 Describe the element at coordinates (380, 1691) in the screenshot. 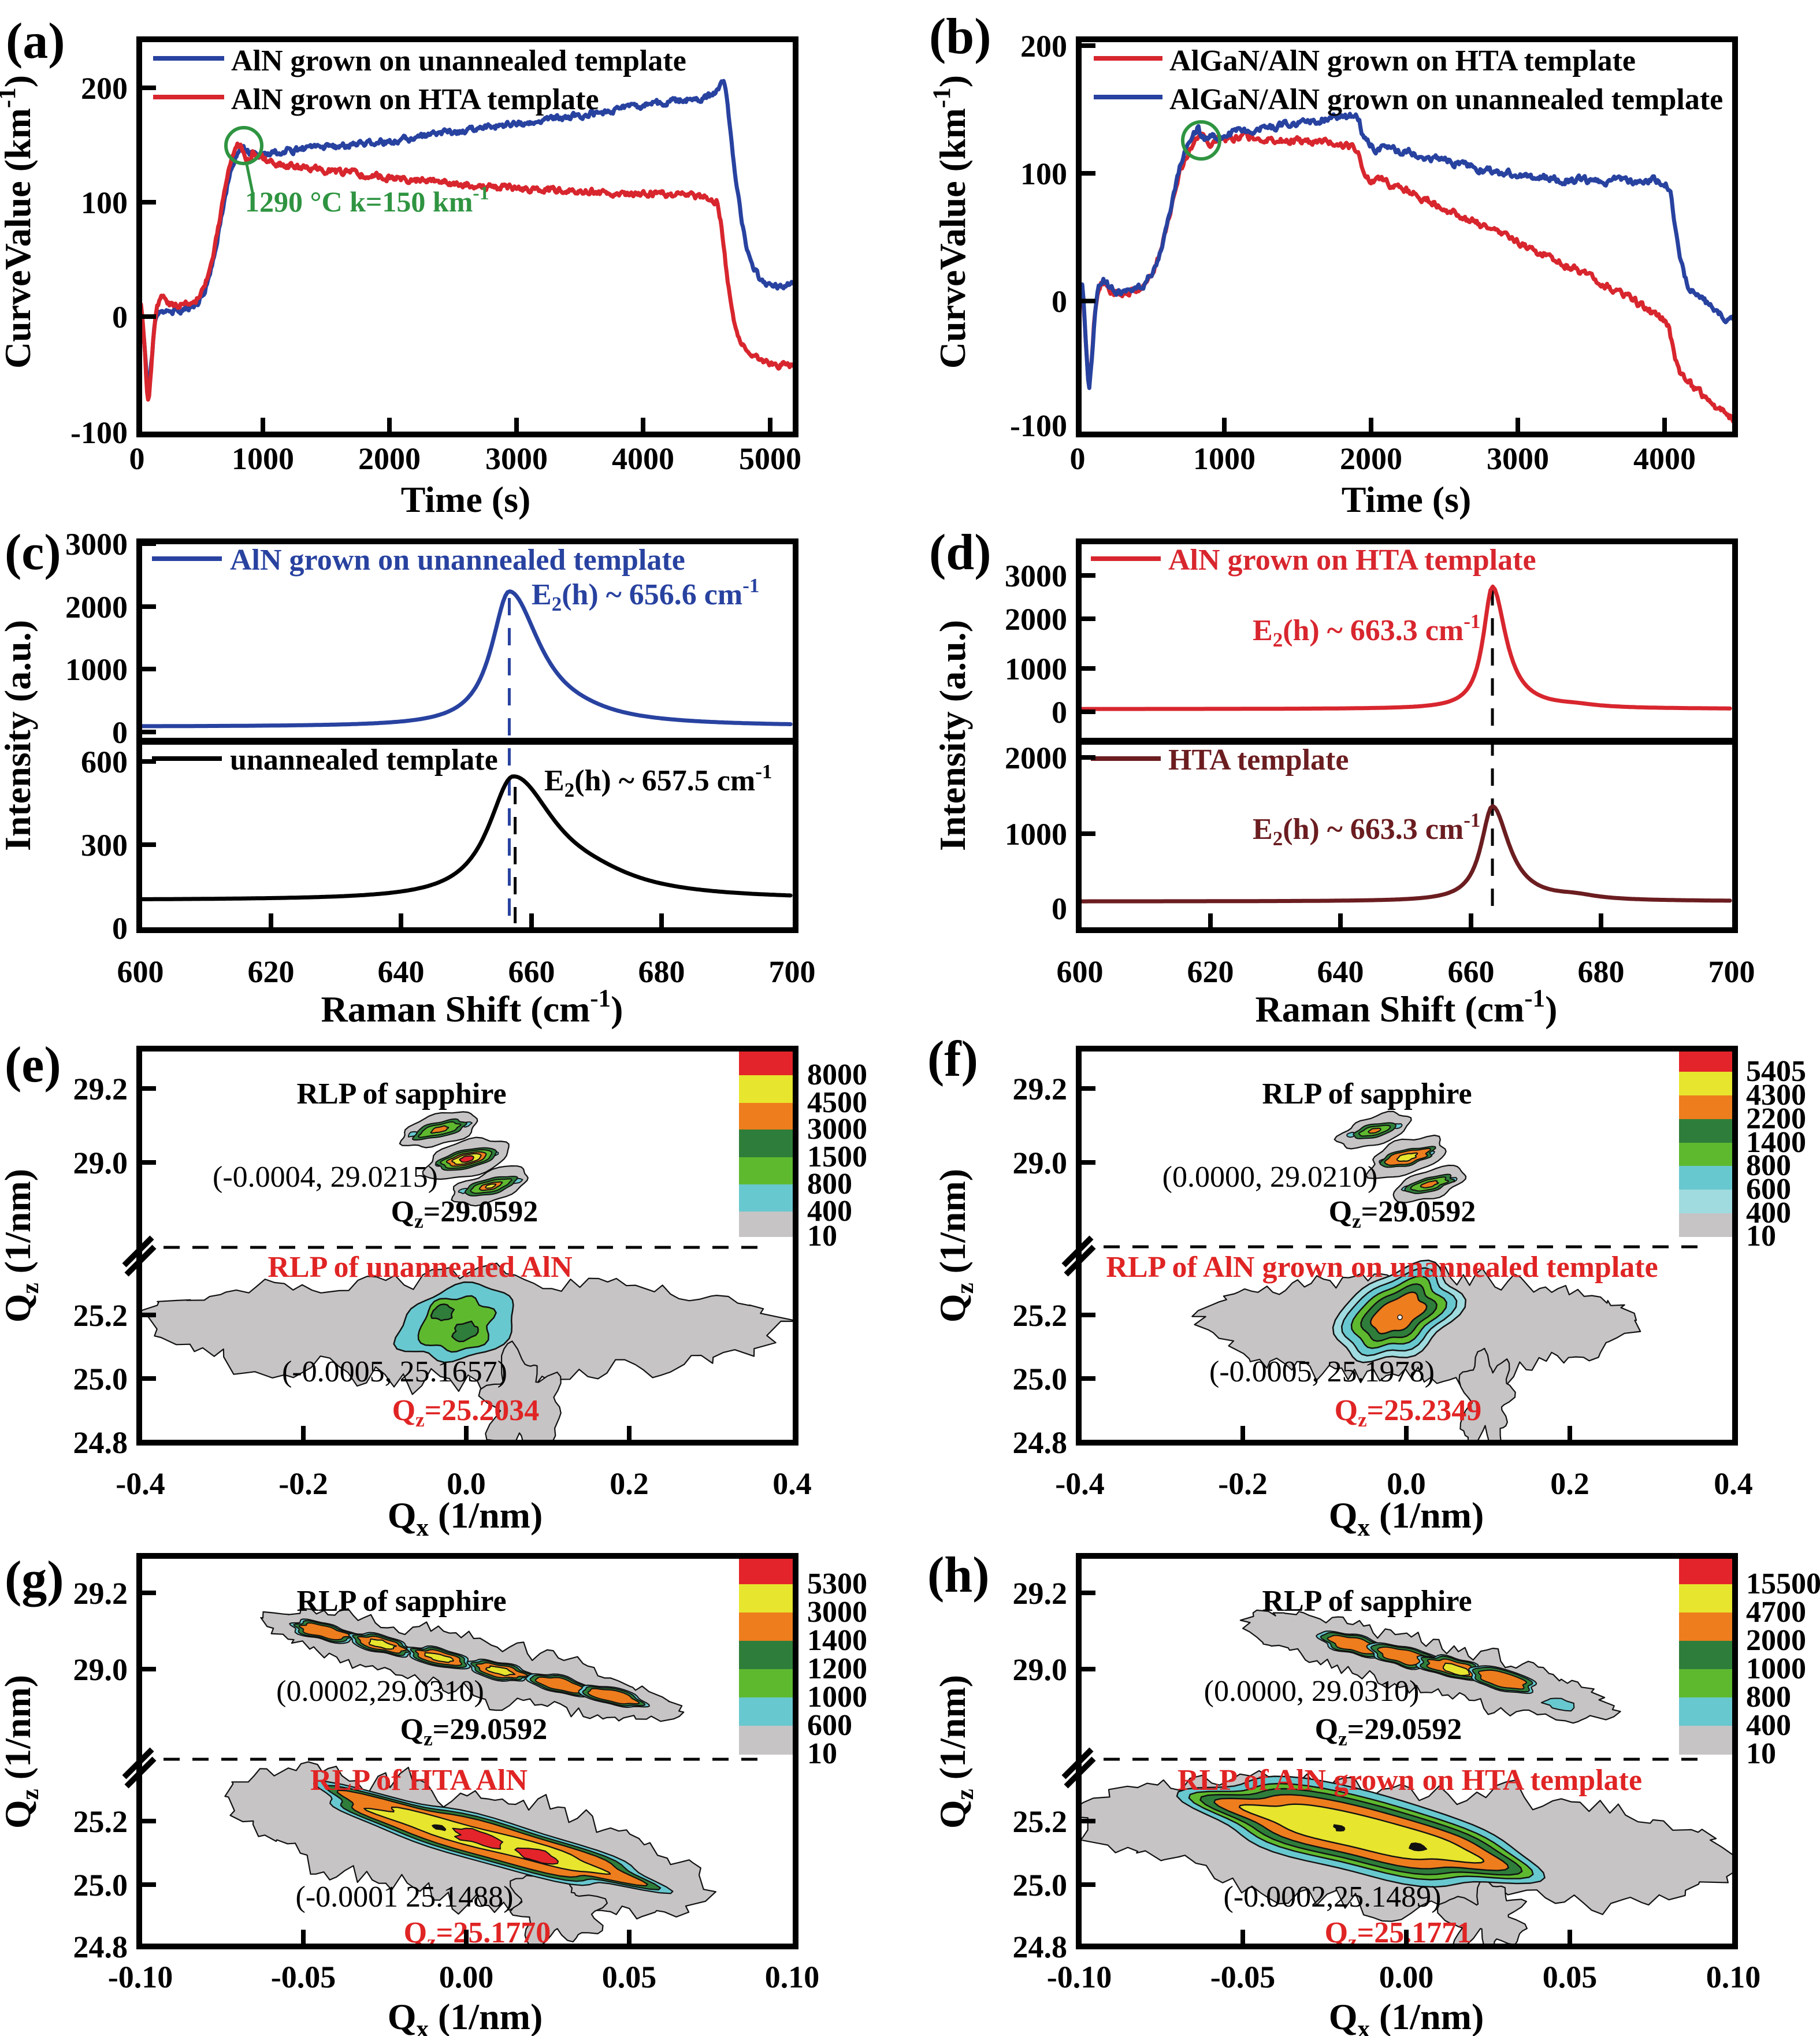

I see `svg-text: (0.0002,29.0310)` at that location.